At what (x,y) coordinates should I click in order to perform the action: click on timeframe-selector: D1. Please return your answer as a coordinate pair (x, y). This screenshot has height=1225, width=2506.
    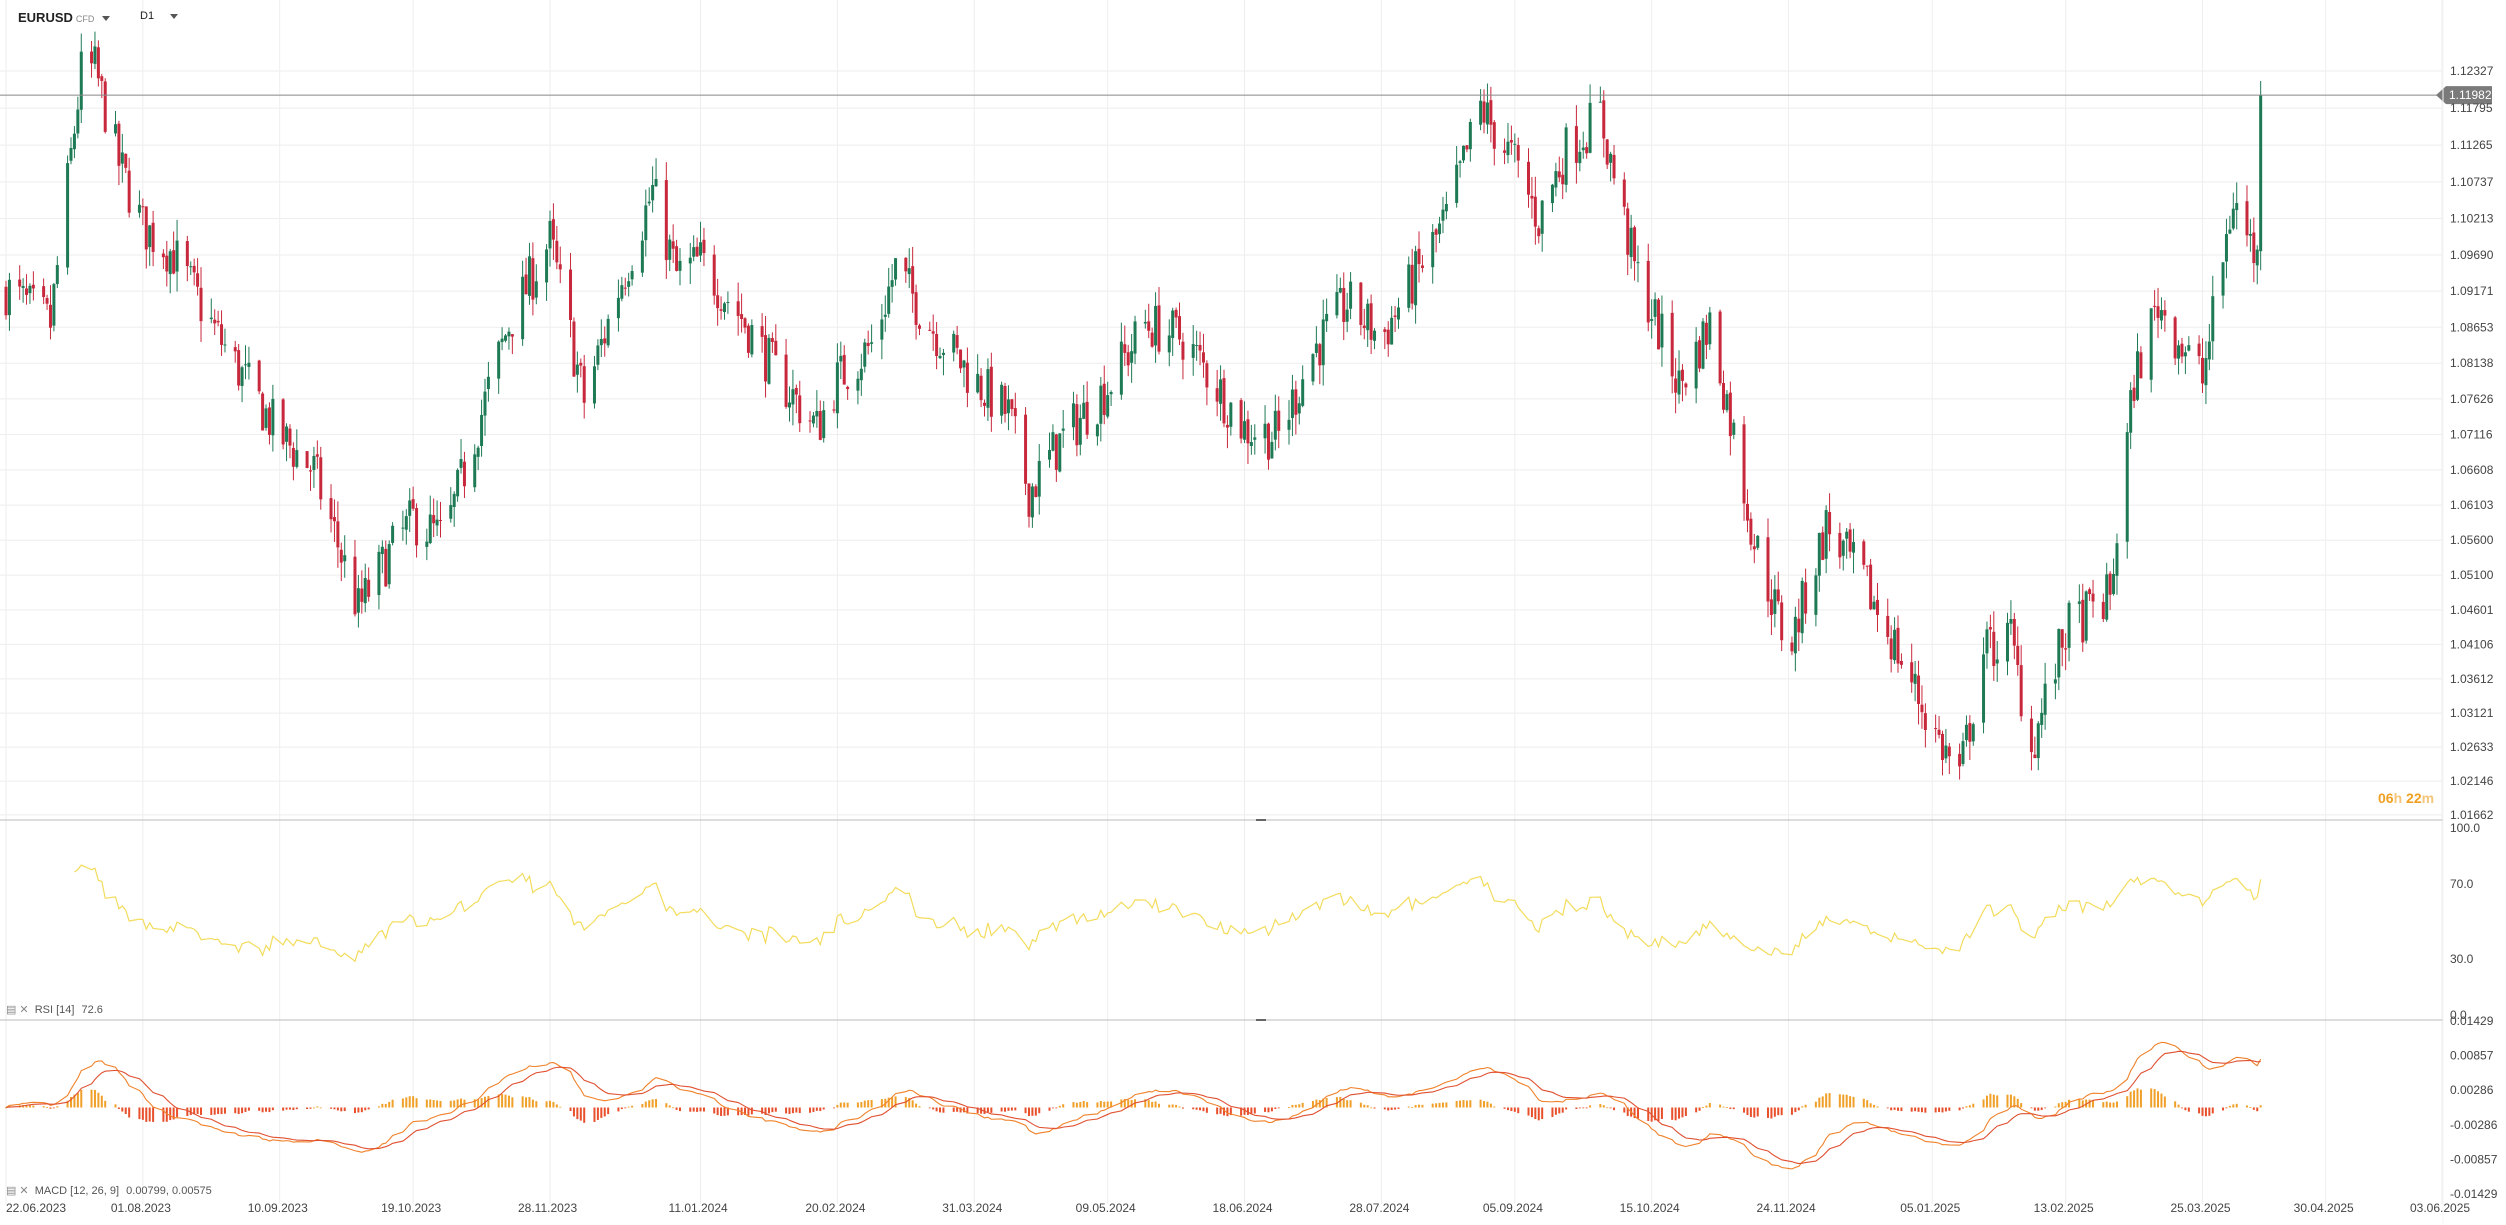
    Looking at the image, I should click on (159, 16).